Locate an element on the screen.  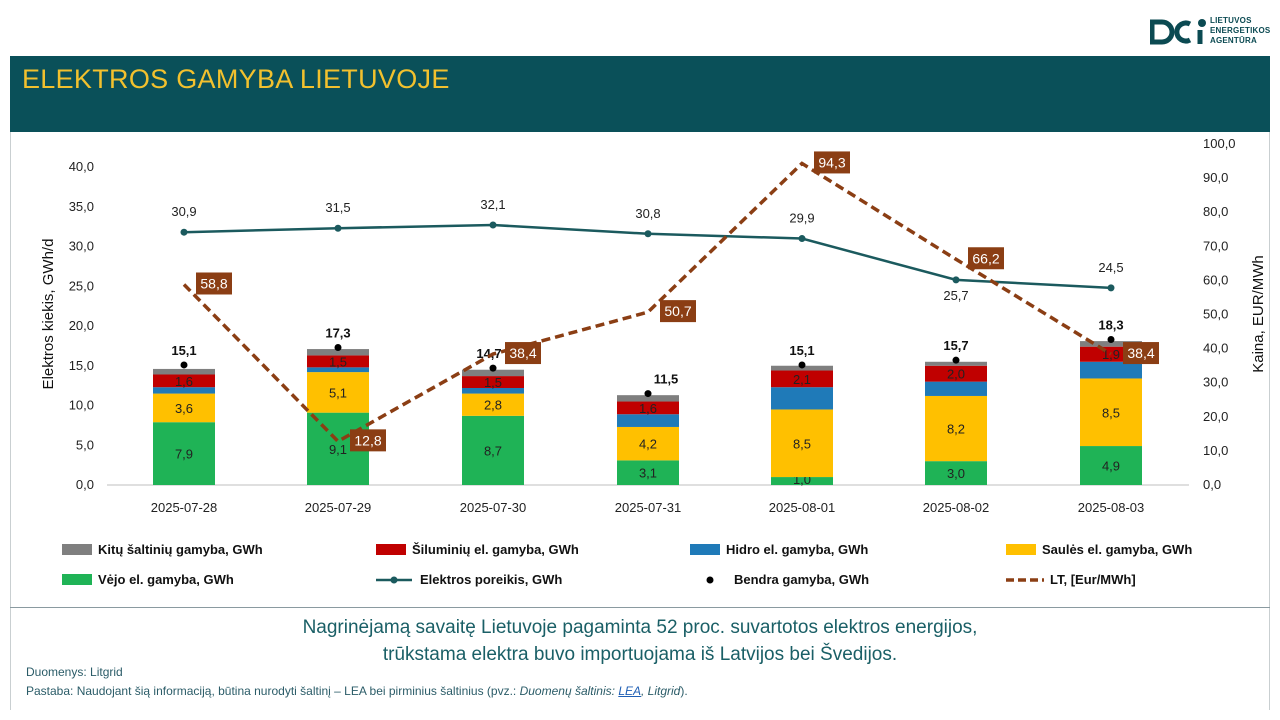
x-tick-label: 2025-07-30 is located at coordinates (493, 507).